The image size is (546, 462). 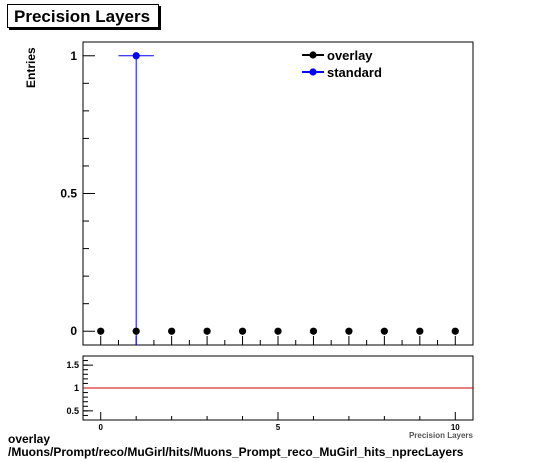 What do you see at coordinates (76, 388) in the screenshot?
I see `ratio-y-tick-label: 1` at bounding box center [76, 388].